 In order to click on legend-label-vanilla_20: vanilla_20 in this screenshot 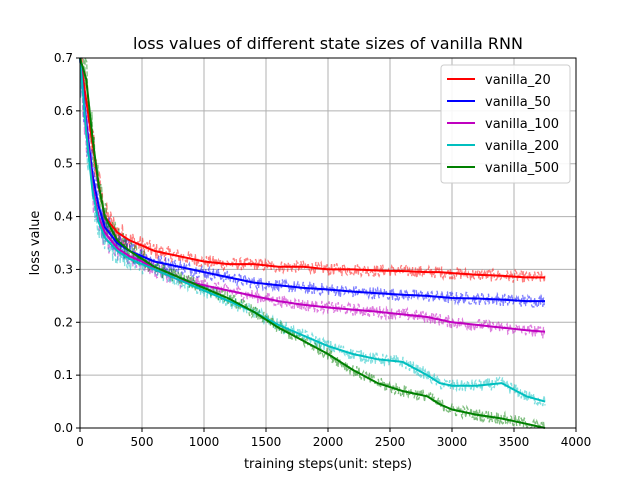, I will do `click(518, 80)`.